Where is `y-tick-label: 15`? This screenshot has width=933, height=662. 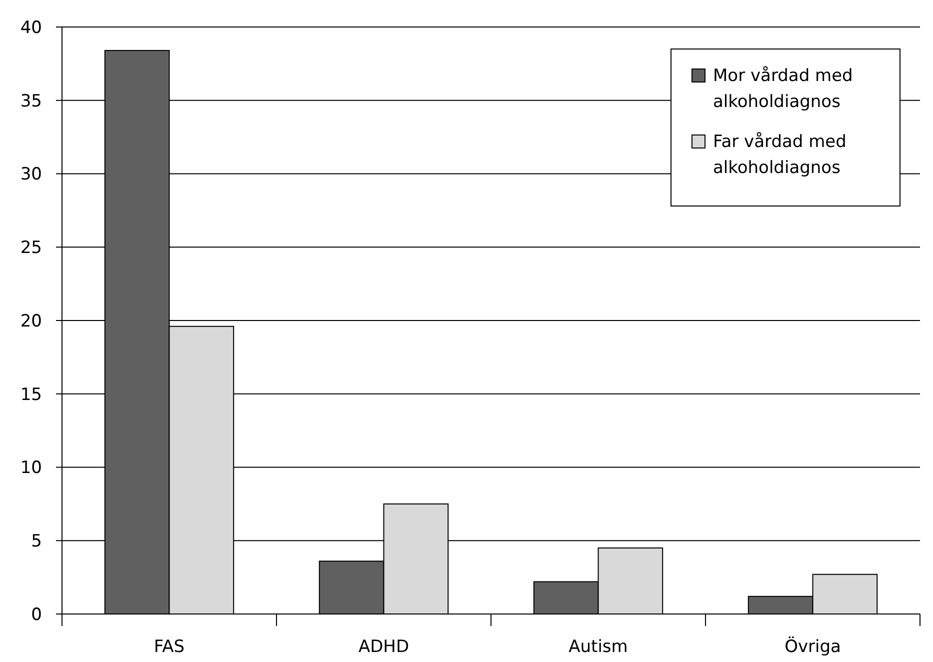 y-tick-label: 15 is located at coordinates (31, 394).